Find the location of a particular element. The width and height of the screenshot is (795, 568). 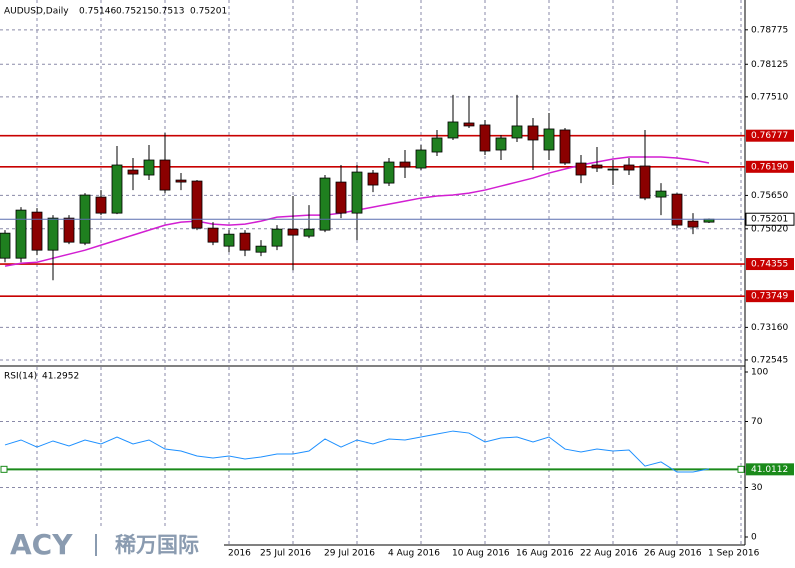

x-tick-label: 16 Aug 2016 is located at coordinates (545, 554).